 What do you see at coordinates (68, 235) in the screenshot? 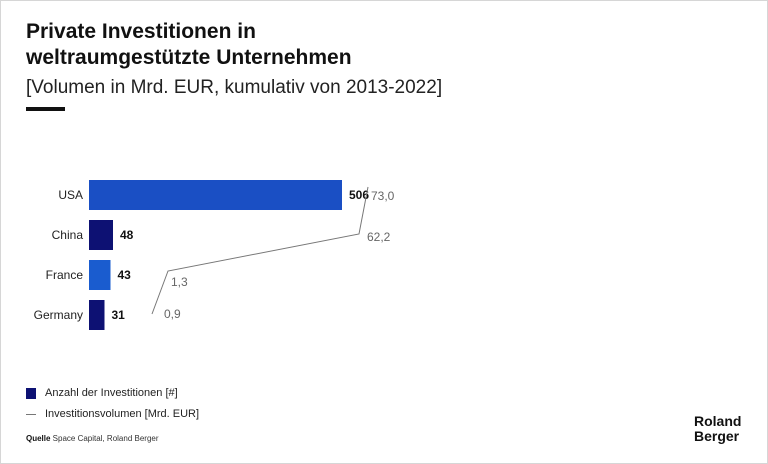
I see `category-label-china: China` at bounding box center [68, 235].